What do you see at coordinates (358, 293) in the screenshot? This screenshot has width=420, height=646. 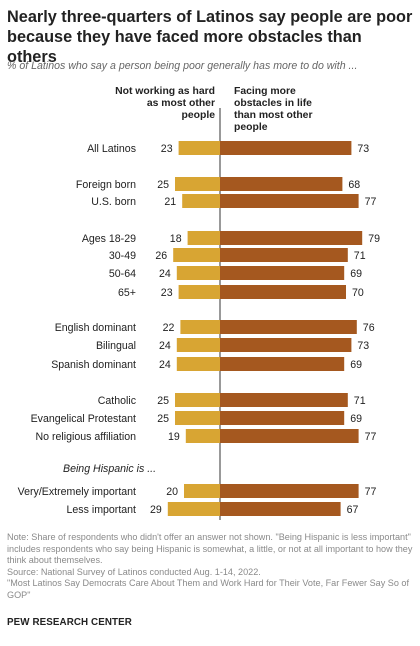 I see `value-label-right-6: 70` at bounding box center [358, 293].